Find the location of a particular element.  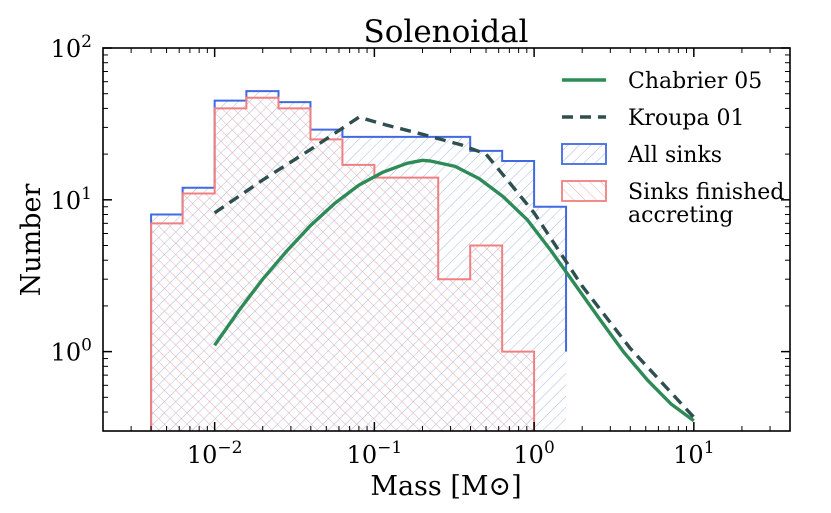

legend-item-all-sinks: All sinks is located at coordinates (641, 155).